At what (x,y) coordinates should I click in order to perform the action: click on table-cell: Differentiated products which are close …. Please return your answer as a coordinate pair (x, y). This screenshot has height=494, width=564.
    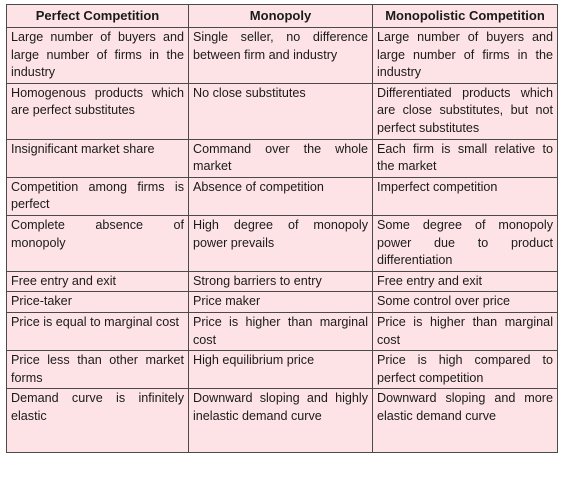
    Looking at the image, I should click on (465, 111).